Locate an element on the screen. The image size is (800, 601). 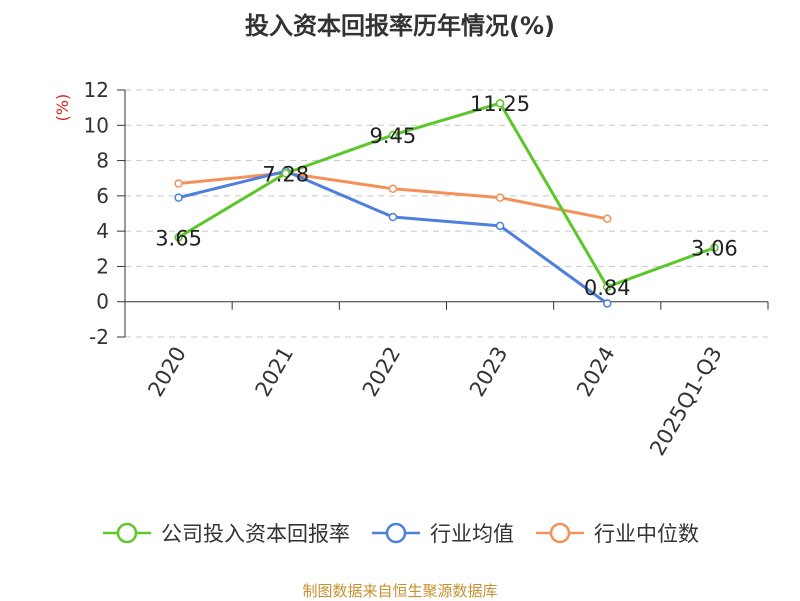
legend-label-company: 公司投入资本回报率 is located at coordinates (255, 534).